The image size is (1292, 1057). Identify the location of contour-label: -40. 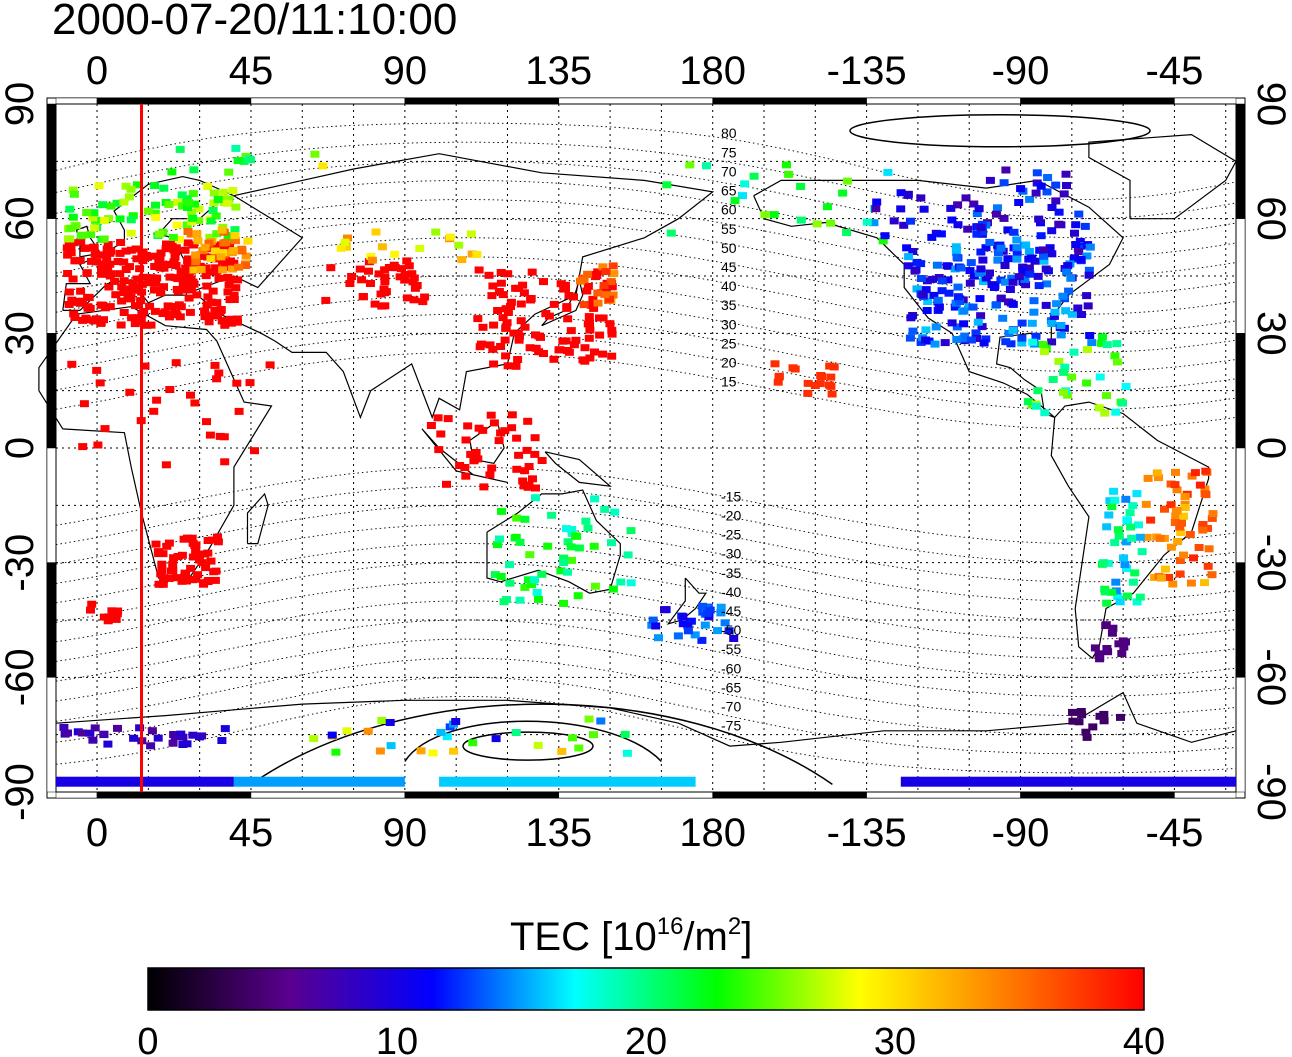
(731, 592).